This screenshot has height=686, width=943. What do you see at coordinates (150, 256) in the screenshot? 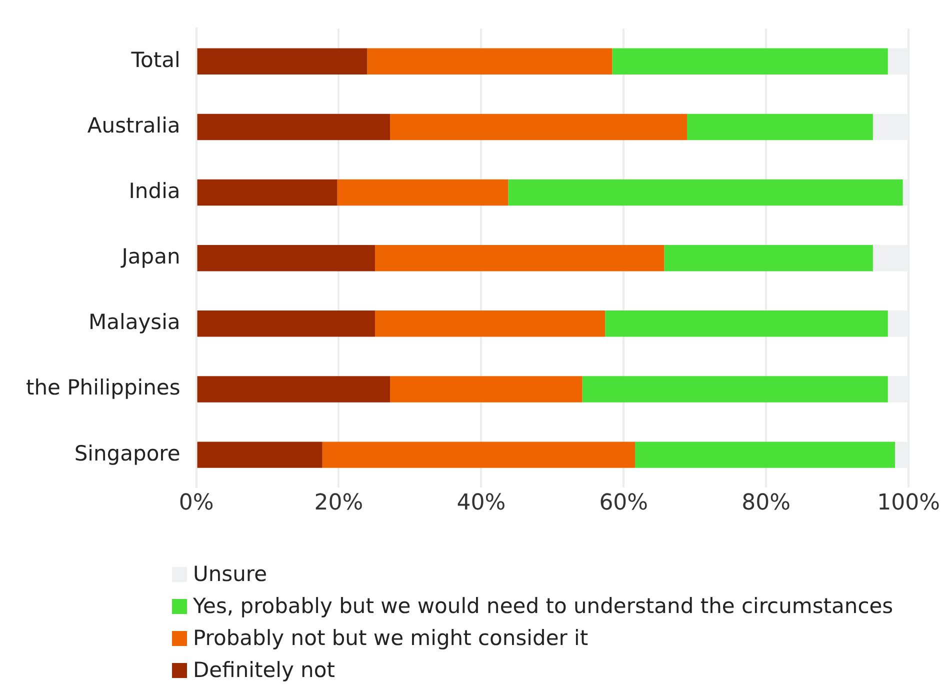
I see `y-tick-label: Japan` at bounding box center [150, 256].